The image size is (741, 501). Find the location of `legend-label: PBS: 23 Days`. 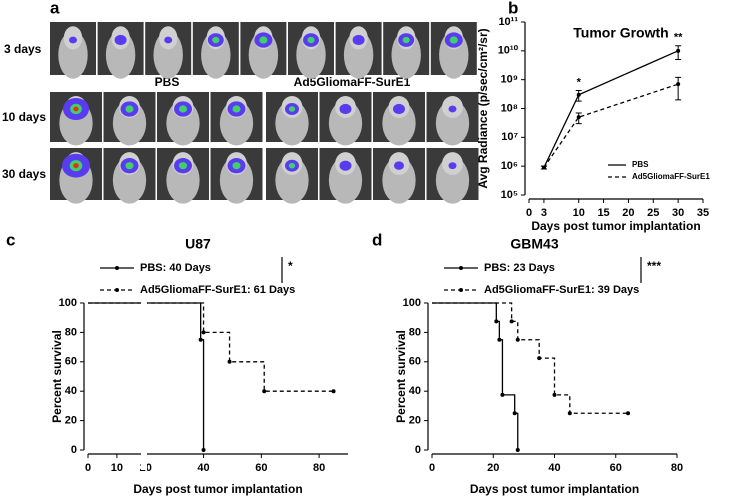

legend-label: PBS: 23 Days is located at coordinates (519, 268).